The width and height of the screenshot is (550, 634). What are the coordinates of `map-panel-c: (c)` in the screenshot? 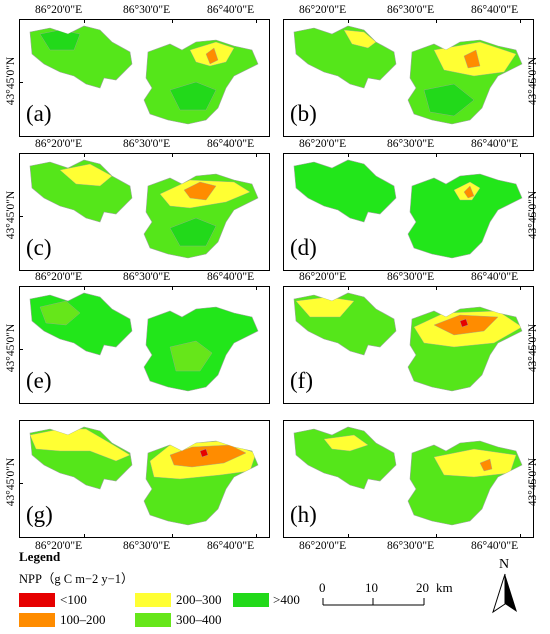 It's located at (144, 212).